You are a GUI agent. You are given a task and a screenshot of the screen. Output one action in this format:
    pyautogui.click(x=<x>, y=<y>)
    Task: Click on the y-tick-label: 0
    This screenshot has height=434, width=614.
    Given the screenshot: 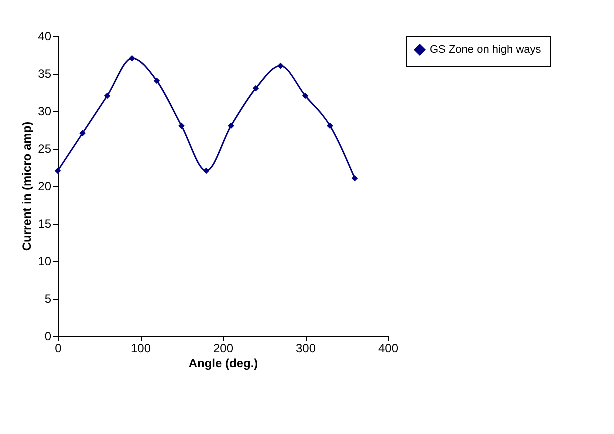 What is the action you would take?
    pyautogui.click(x=48, y=337)
    